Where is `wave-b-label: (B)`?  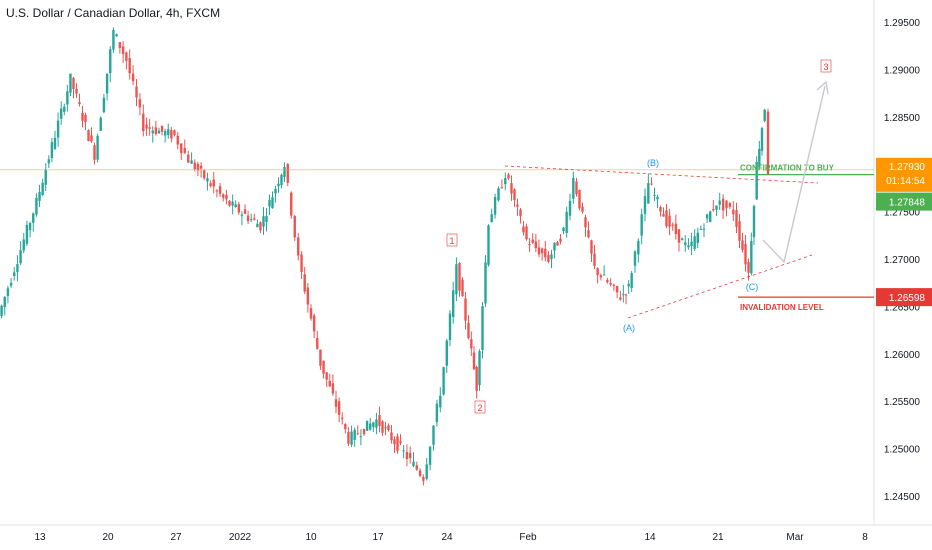
wave-b-label: (B) is located at coordinates (653, 163).